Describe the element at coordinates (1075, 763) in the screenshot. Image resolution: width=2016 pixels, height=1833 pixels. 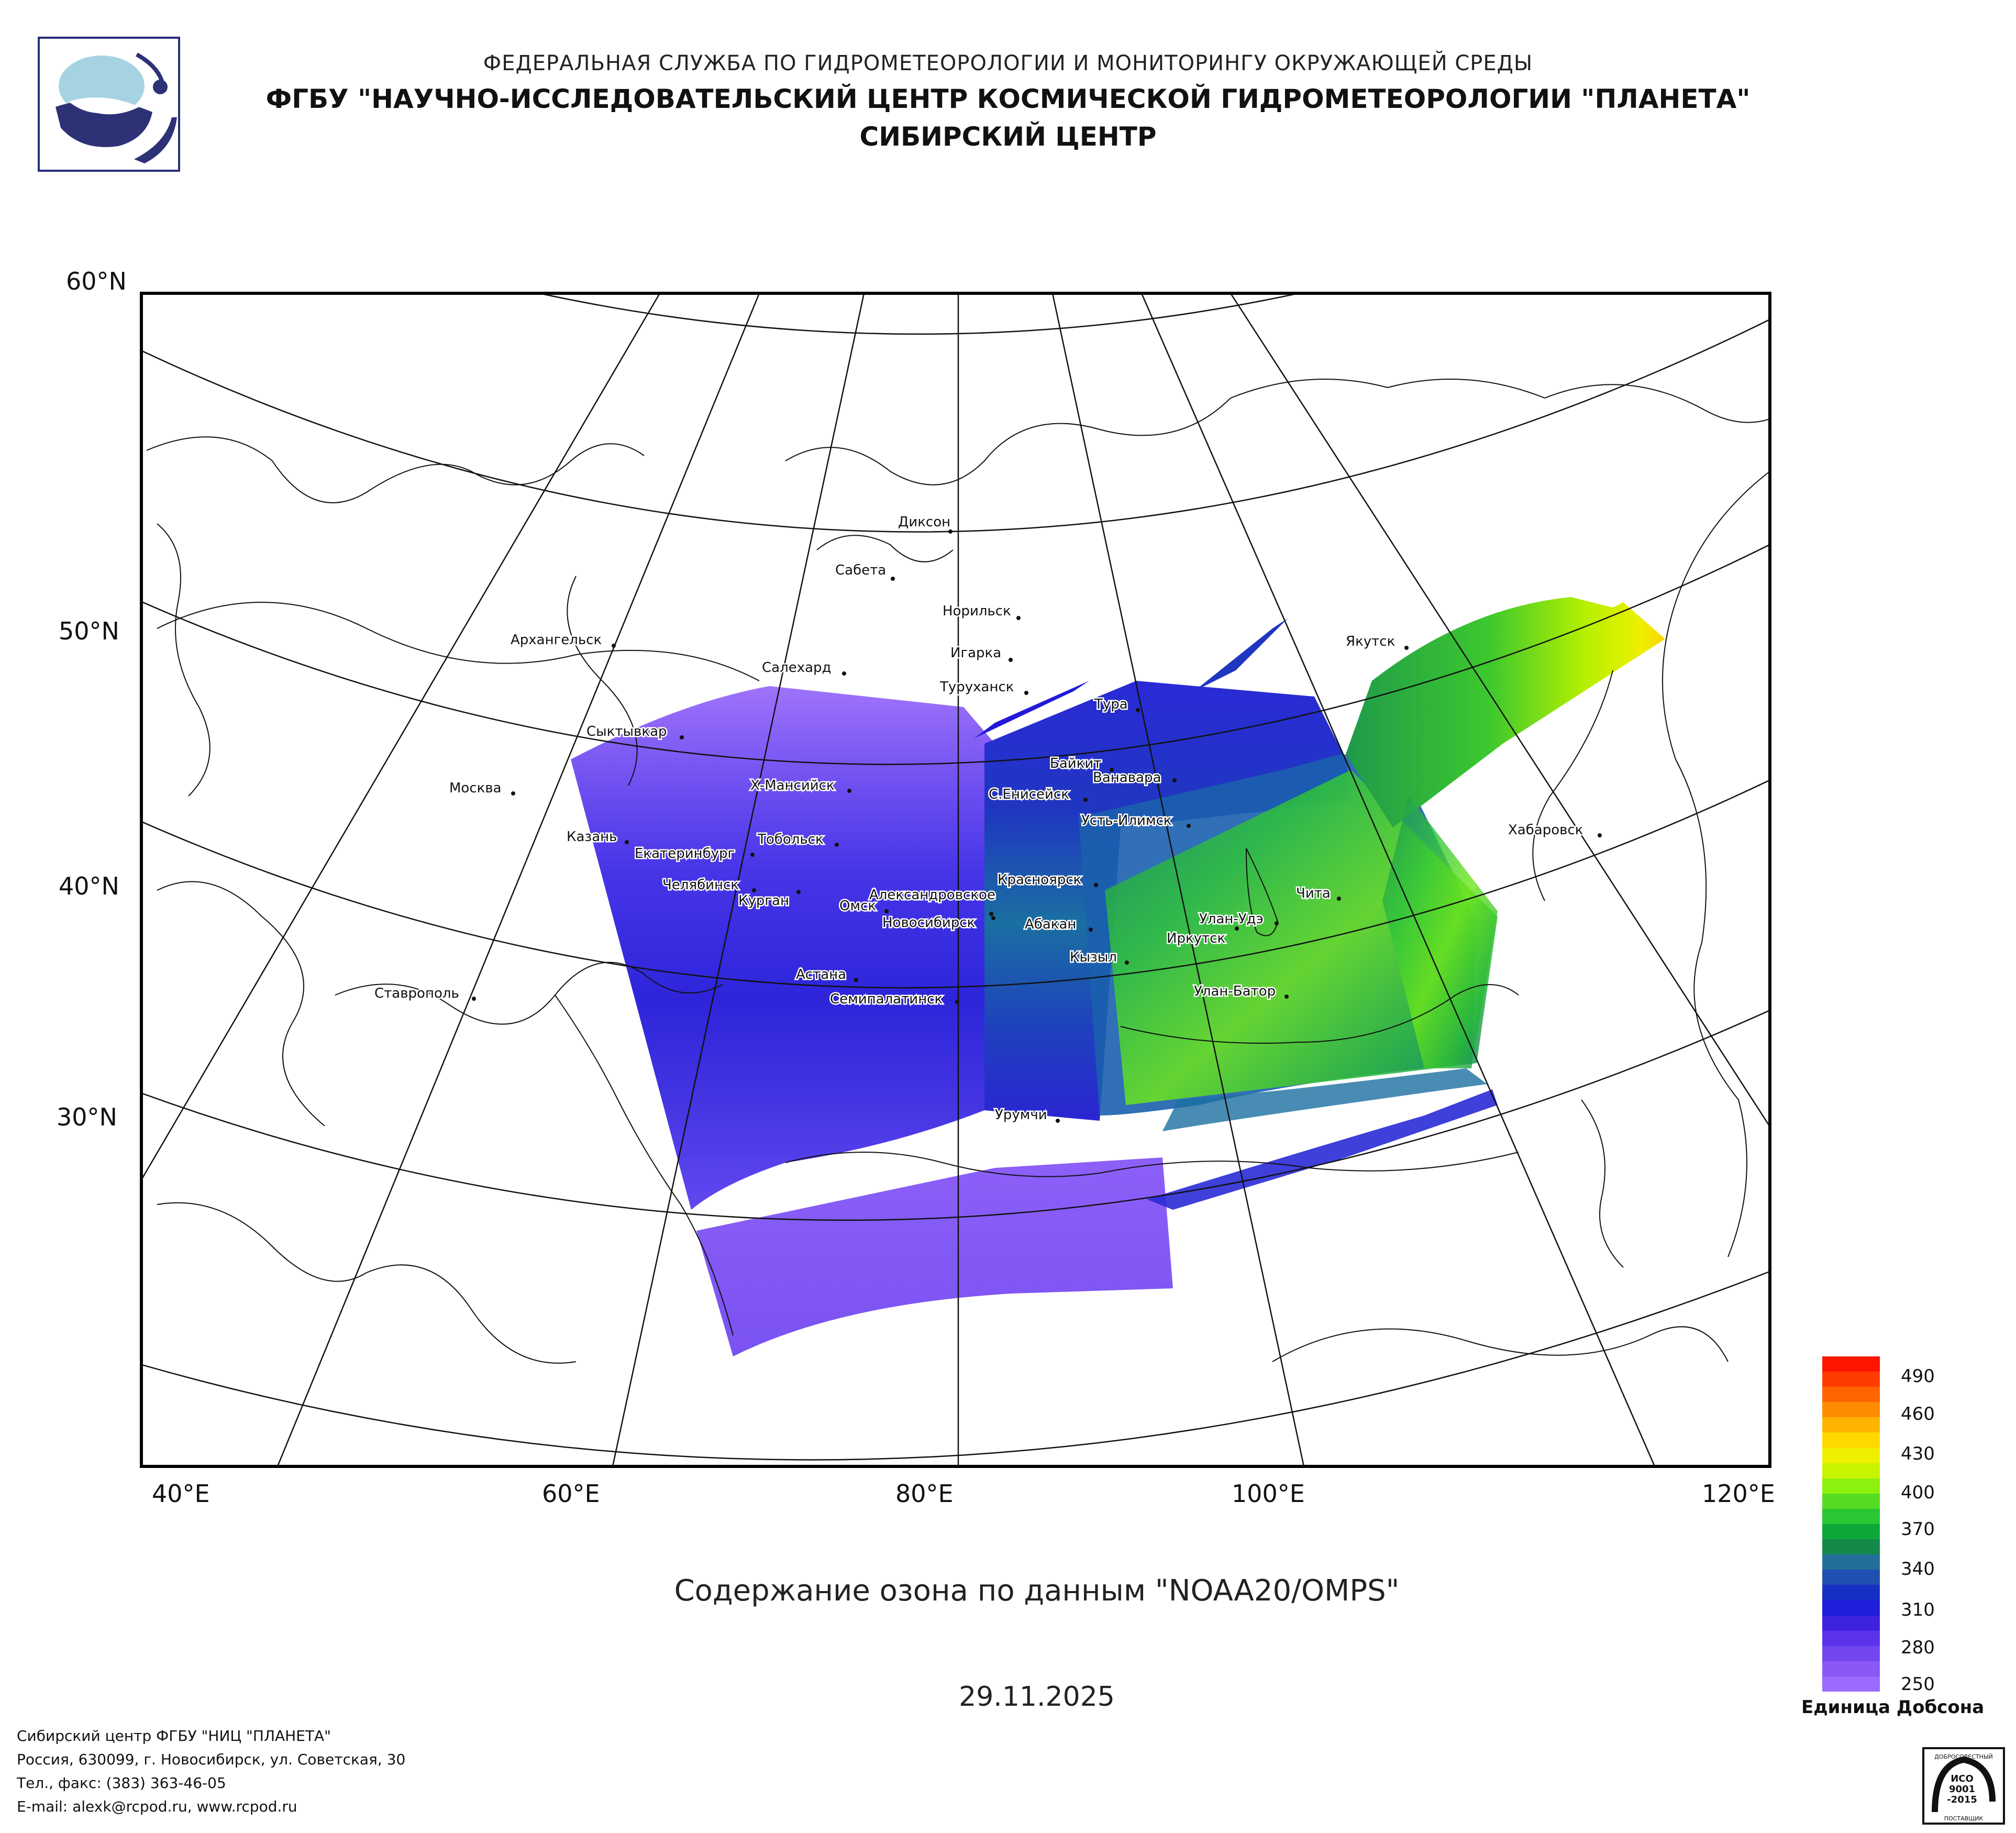
I see `city-label: Байкит` at that location.